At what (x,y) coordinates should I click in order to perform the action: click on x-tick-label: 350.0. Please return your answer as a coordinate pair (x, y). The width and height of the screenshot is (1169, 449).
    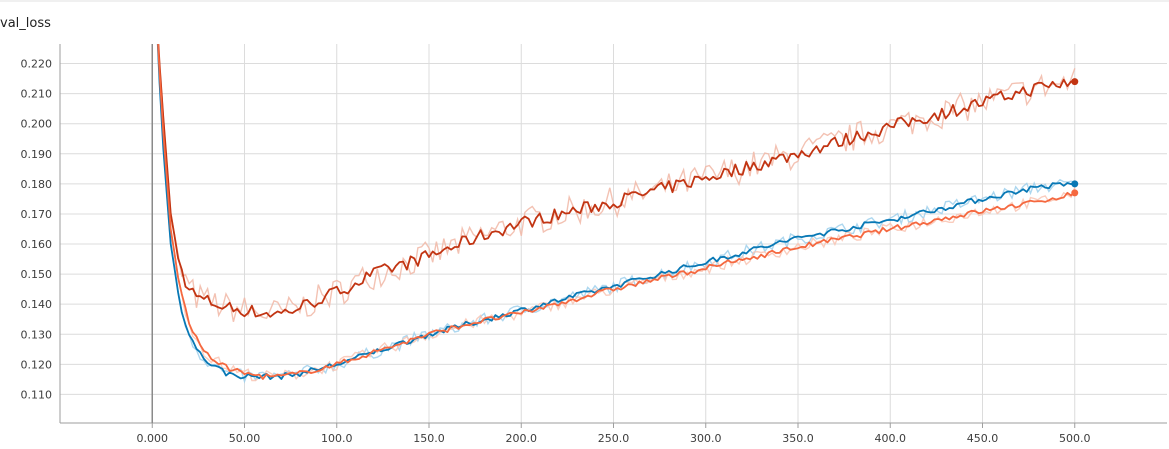
    Looking at the image, I should click on (798, 438).